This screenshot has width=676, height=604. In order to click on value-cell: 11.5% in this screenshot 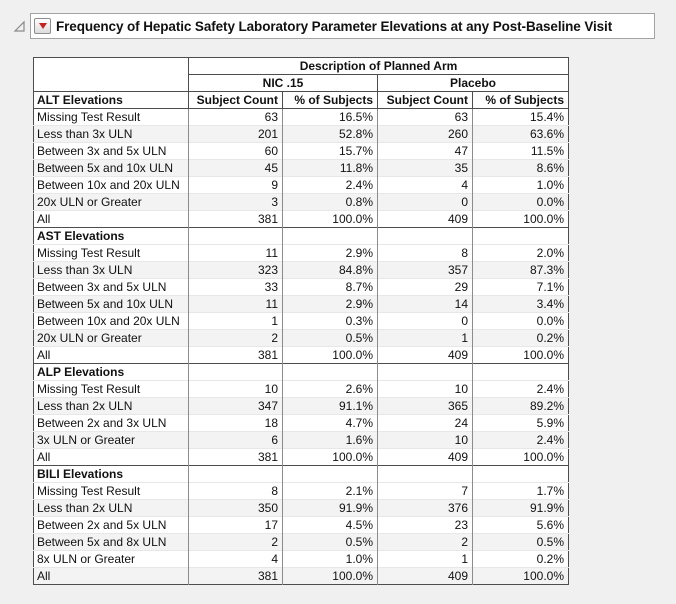, I will do `click(520, 151)`.